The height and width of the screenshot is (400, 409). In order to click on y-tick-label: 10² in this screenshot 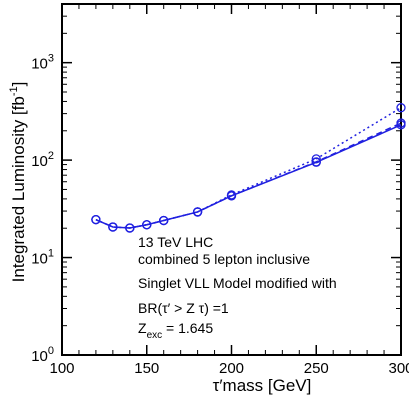, I will do `click(42, 160)`.